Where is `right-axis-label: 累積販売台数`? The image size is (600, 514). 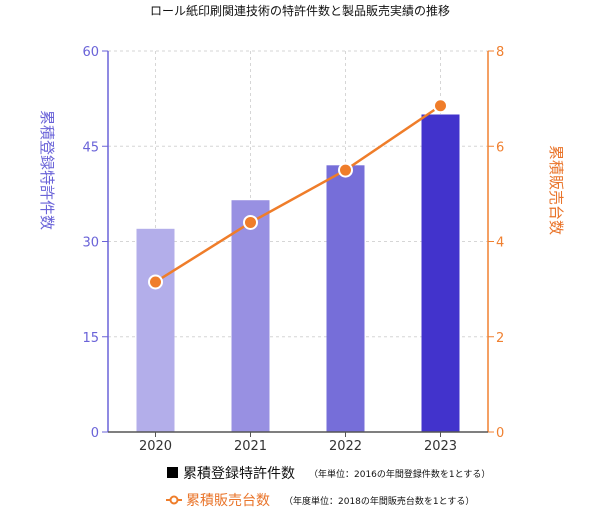
right-axis-label: 累積販売台数 is located at coordinates (556, 190).